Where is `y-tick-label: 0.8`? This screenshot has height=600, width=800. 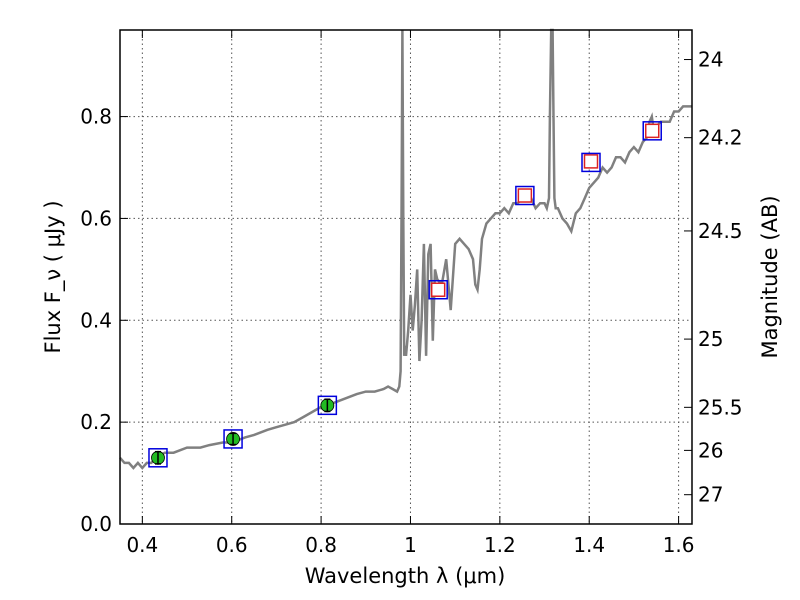 y-tick-label: 0.8 is located at coordinates (96, 117).